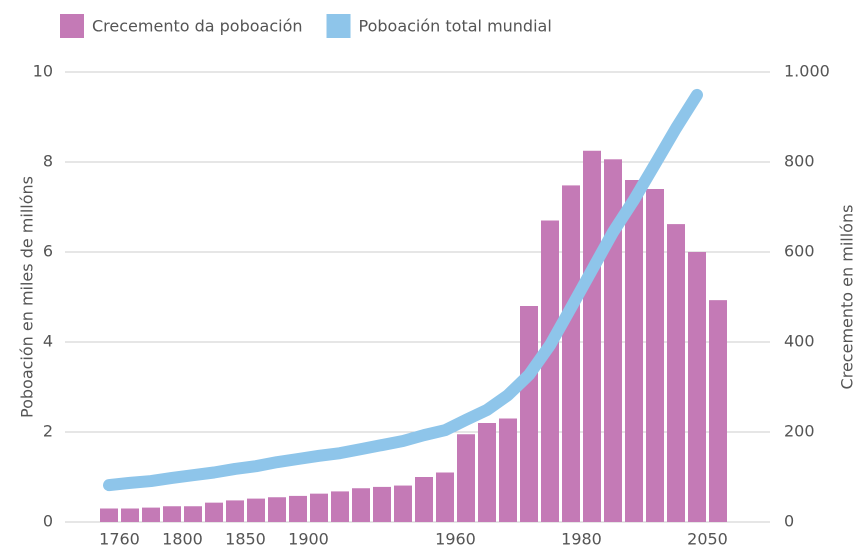 The height and width of the screenshot is (552, 860). What do you see at coordinates (48, 431) in the screenshot?
I see `y-tick-label: 2` at bounding box center [48, 431].